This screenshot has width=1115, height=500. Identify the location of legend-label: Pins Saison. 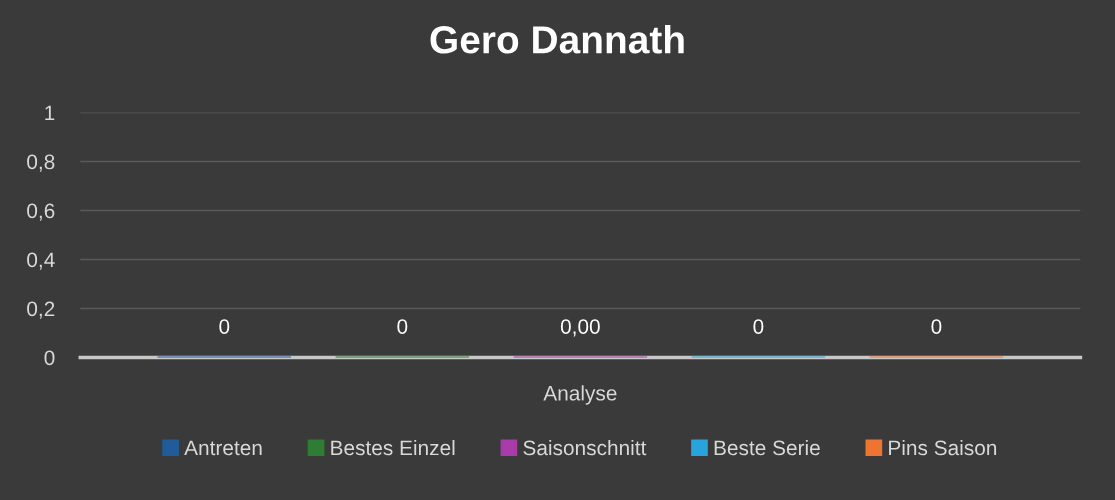
(943, 447).